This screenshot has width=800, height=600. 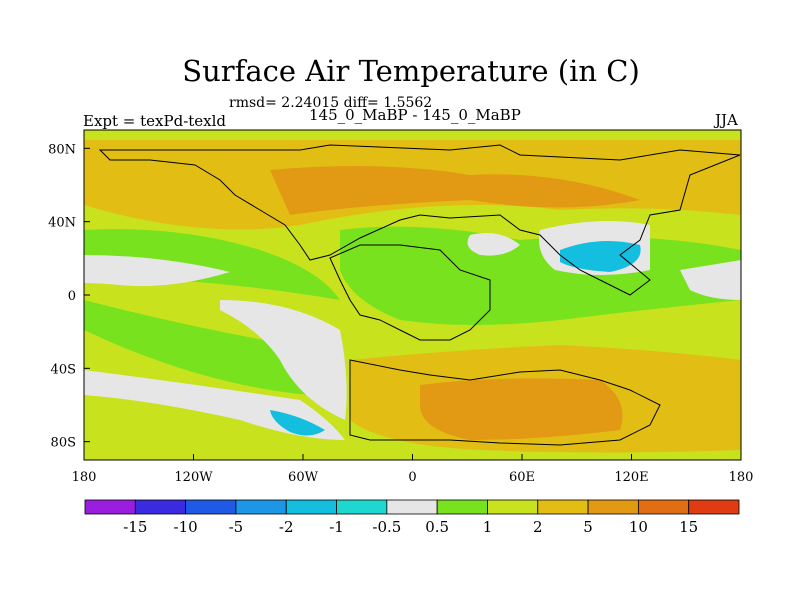 I want to click on stats-line: rmsd= 2.24015 diff= 1.5562, so click(x=331, y=103).